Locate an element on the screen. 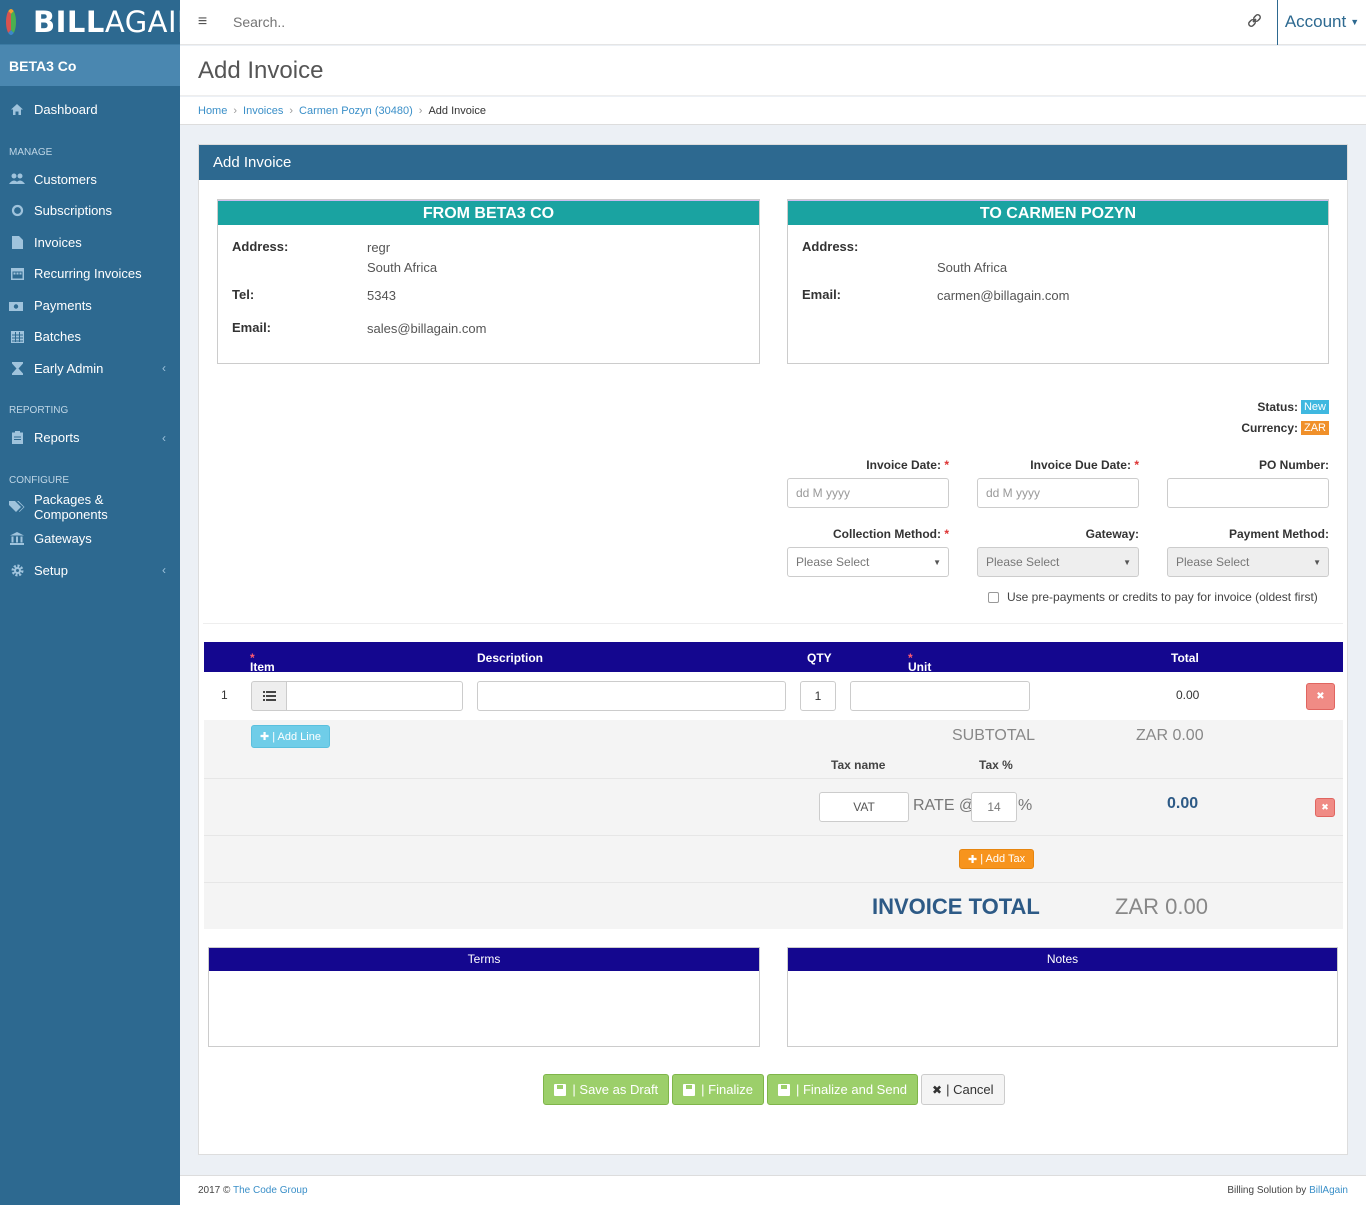 The image size is (1366, 1205). notes-box: Notes is located at coordinates (1062, 997).